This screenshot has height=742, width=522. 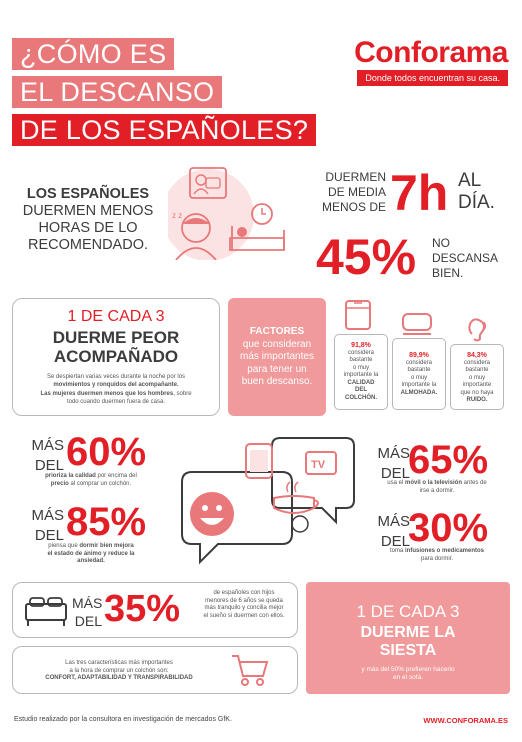 What do you see at coordinates (395, 473) in the screenshot?
I see `stat65-pre2: DEL` at bounding box center [395, 473].